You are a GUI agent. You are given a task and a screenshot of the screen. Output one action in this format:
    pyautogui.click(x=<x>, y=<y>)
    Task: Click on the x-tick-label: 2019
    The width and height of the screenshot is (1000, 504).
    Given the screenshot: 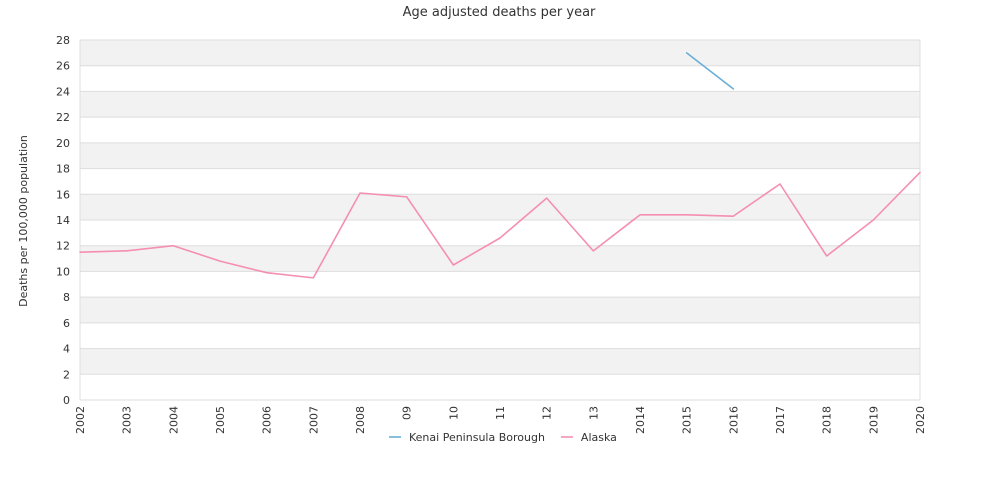 What is the action you would take?
    pyautogui.click(x=873, y=420)
    